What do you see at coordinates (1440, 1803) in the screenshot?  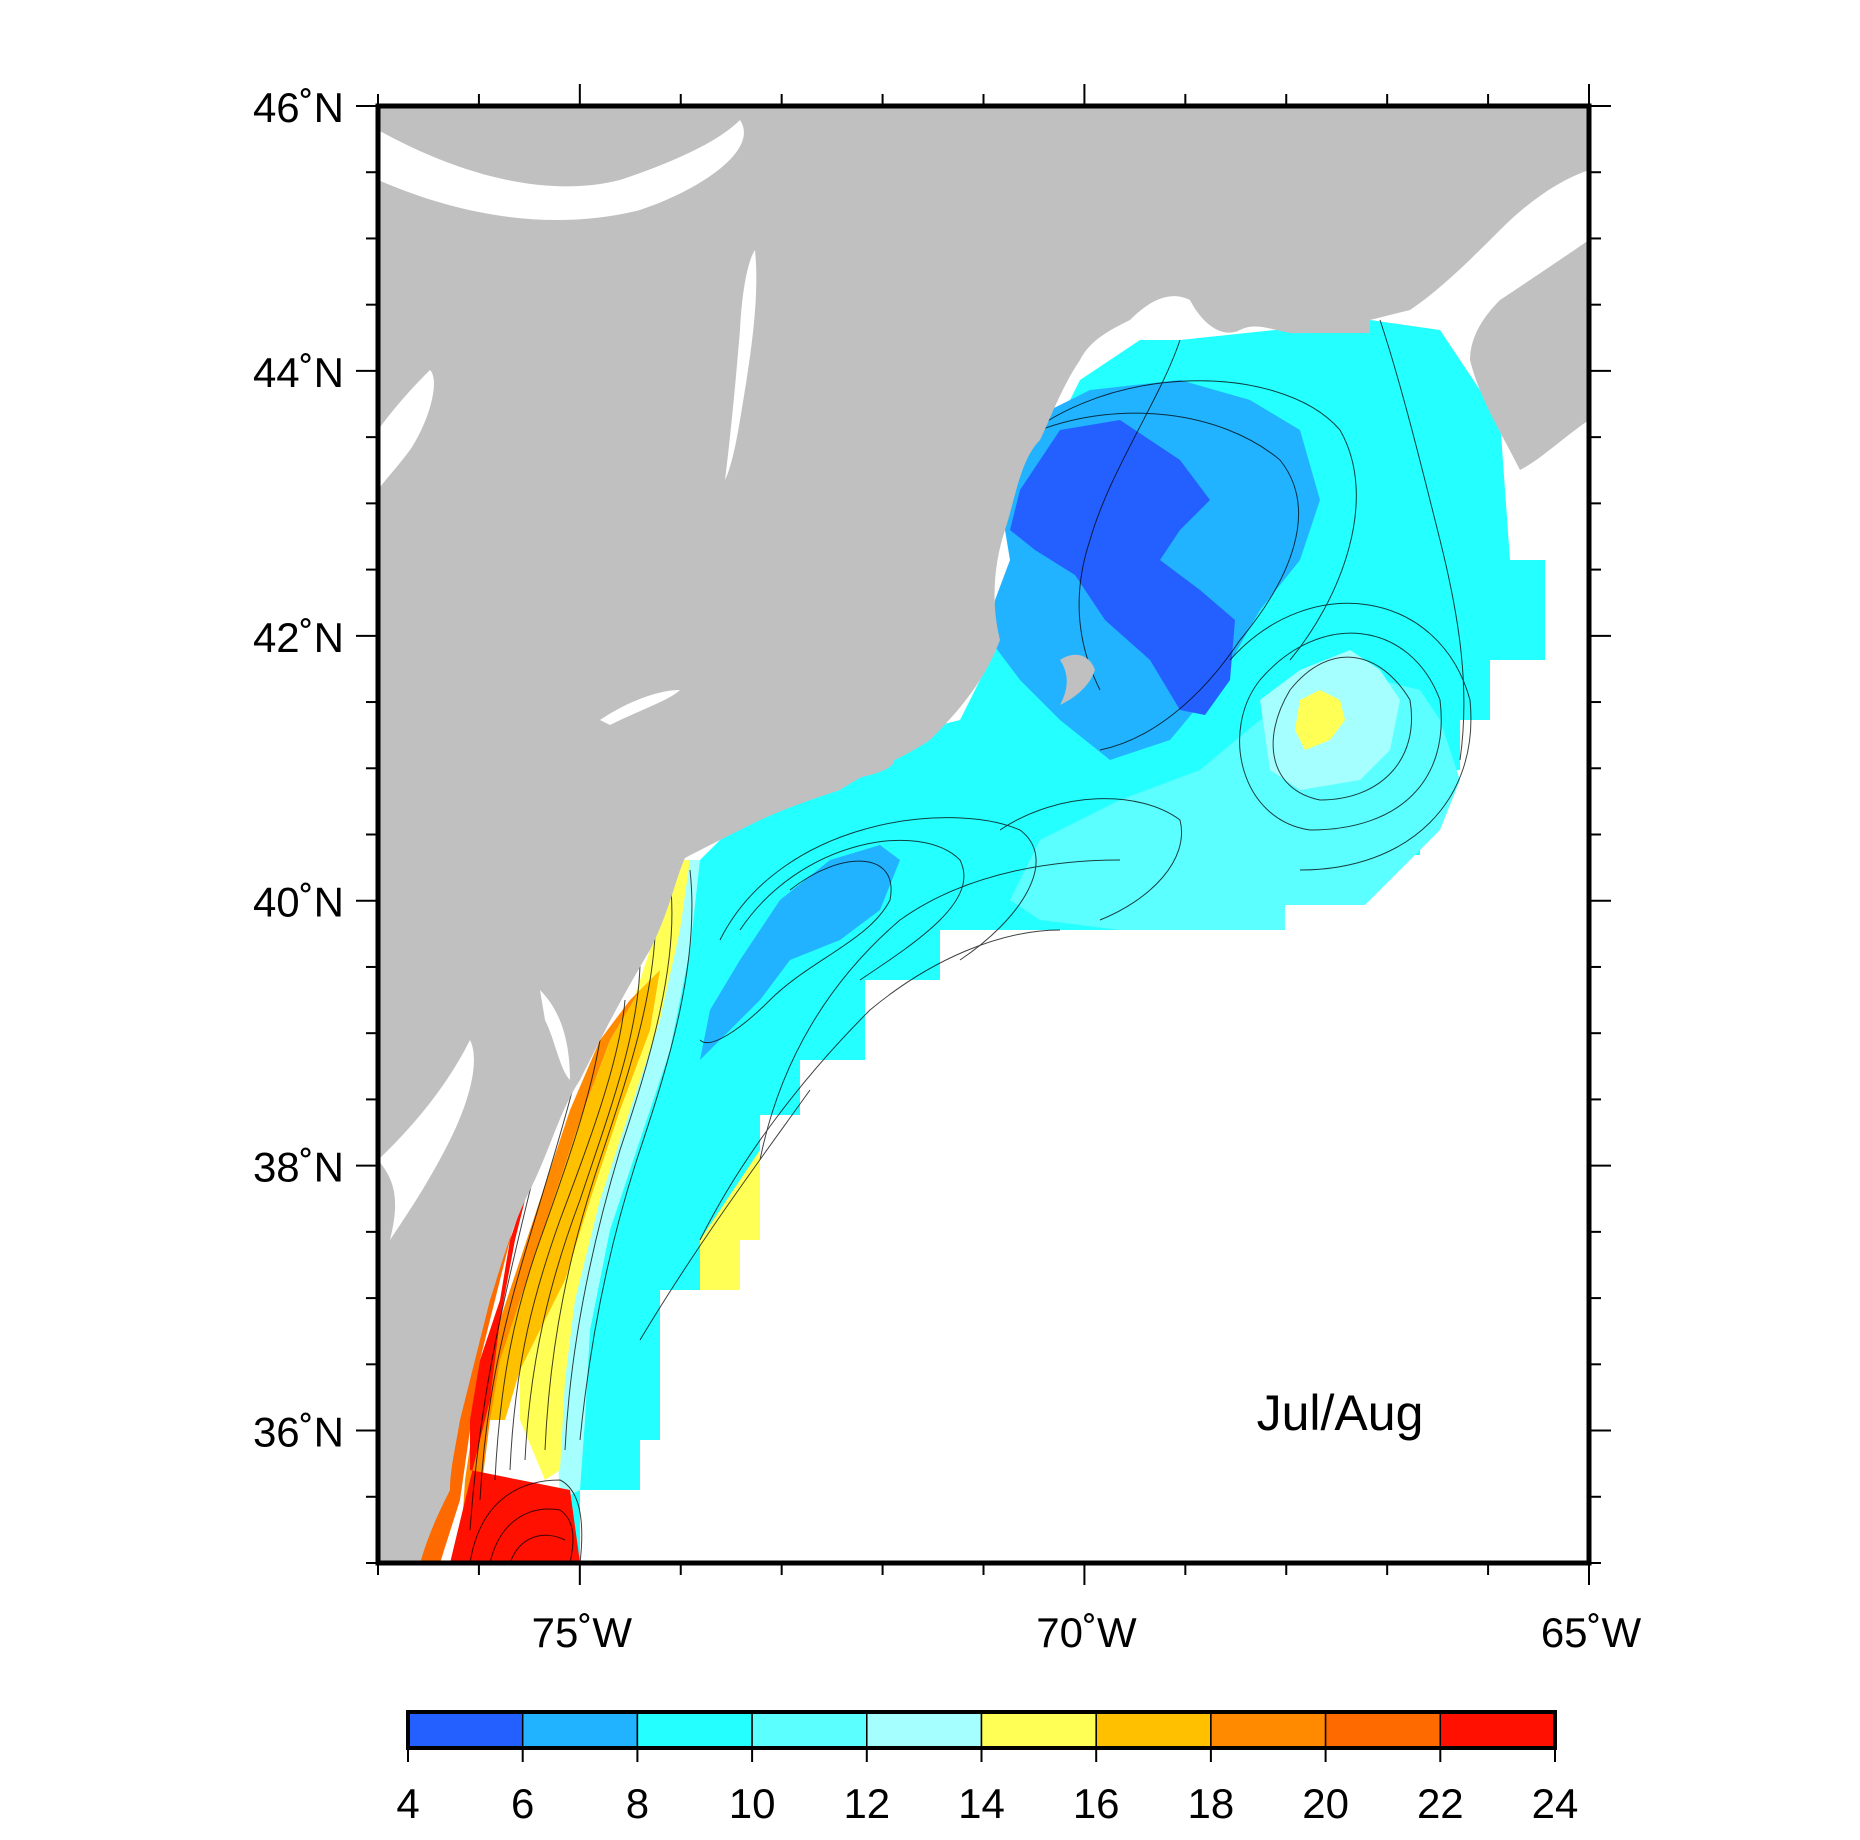 I see `colorbar-tick-label: 22` at bounding box center [1440, 1803].